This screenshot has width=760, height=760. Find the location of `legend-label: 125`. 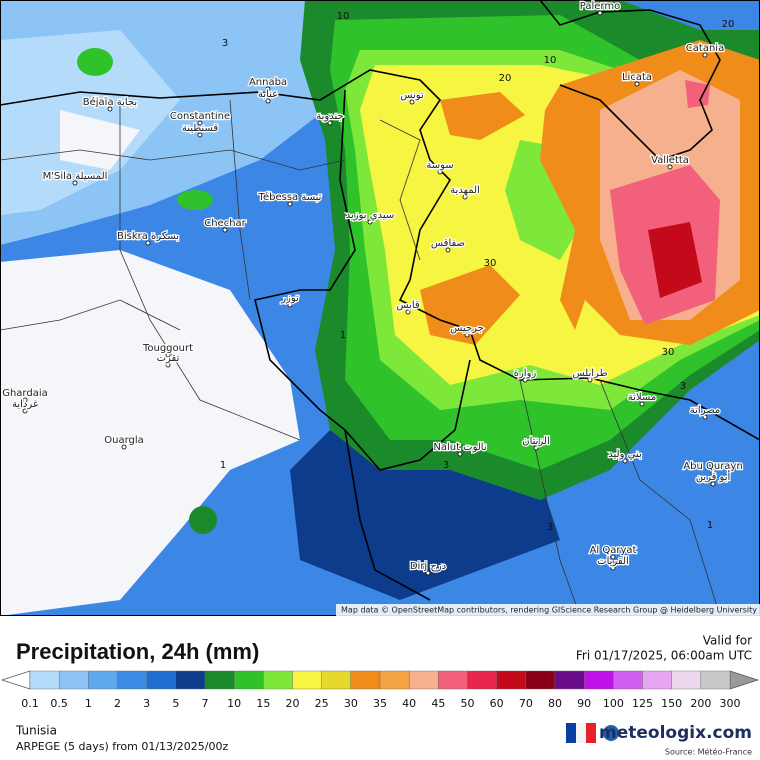

legend-label: 125 is located at coordinates (642, 703).